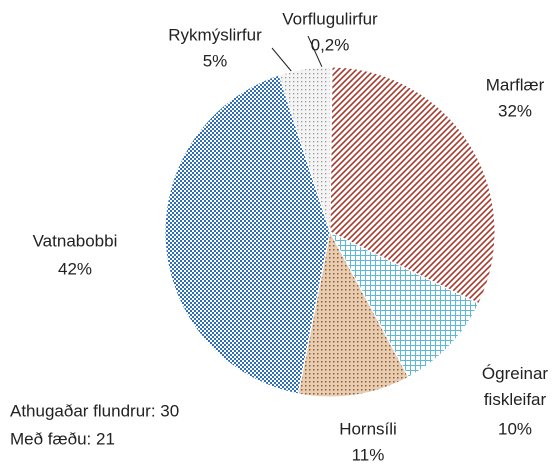  Describe the element at coordinates (515, 110) in the screenshot. I see `value-label: 32%` at that location.